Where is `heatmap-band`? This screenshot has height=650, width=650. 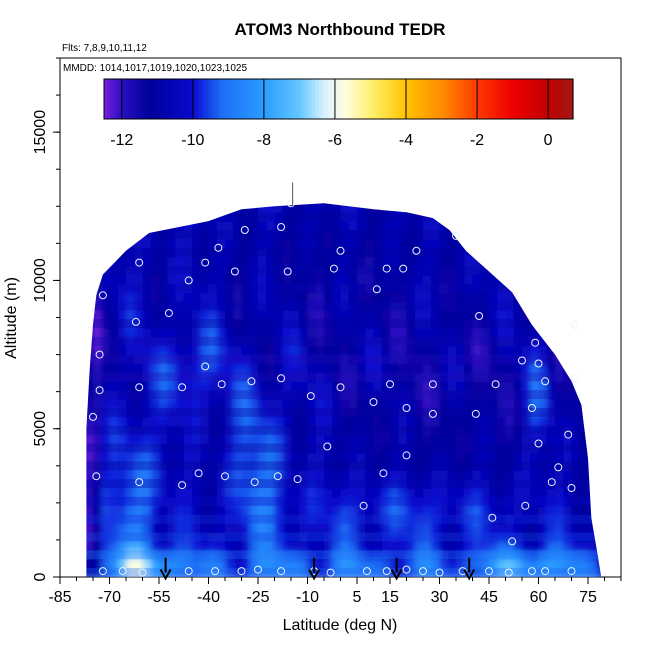
heatmap-band is located at coordinates (344, 519).